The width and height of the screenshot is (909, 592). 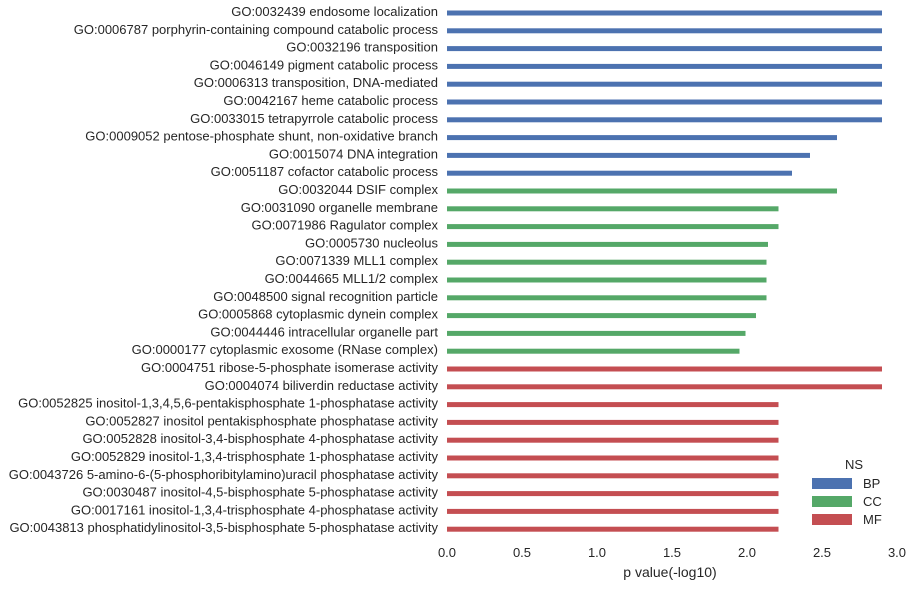 I want to click on category-label: GO:0048500 signal recognition particle, so click(x=325, y=296).